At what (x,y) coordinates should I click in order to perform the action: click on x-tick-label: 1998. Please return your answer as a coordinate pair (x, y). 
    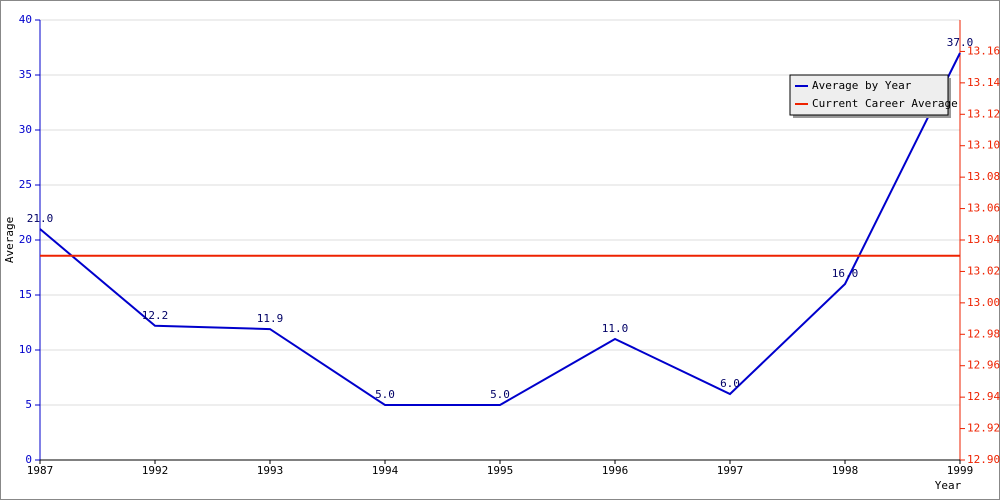
    Looking at the image, I should click on (845, 470).